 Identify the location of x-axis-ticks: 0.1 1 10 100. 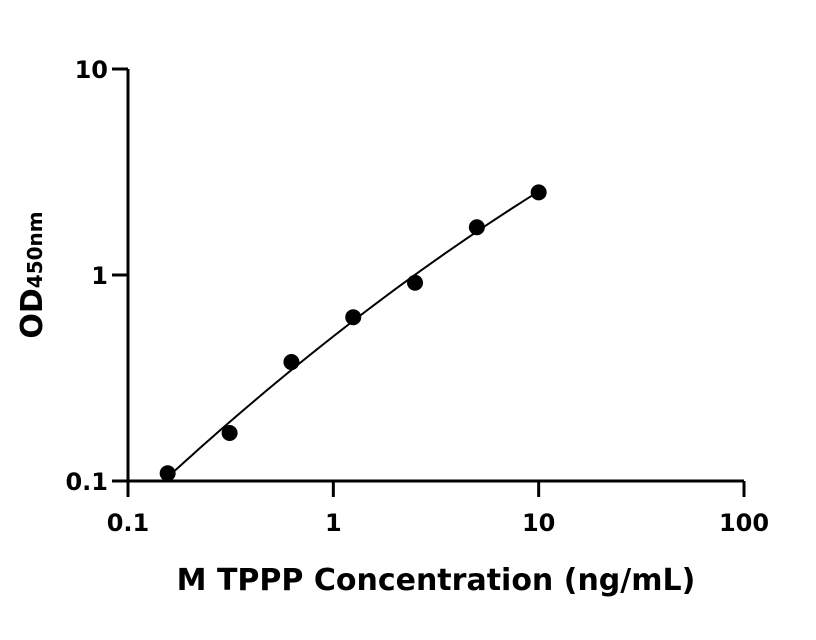
(438, 509).